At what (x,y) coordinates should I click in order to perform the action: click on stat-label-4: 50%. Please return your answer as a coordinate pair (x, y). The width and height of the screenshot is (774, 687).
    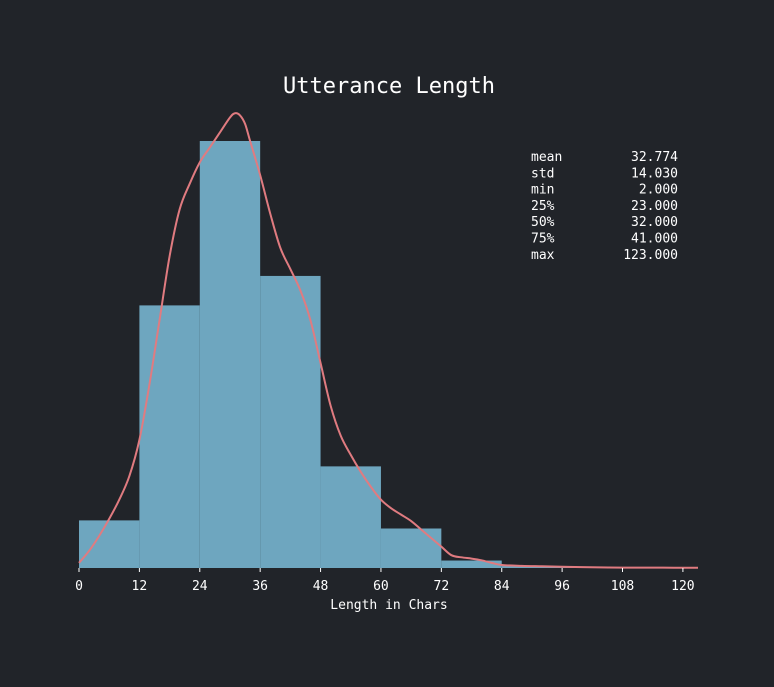
    Looking at the image, I should click on (543, 222).